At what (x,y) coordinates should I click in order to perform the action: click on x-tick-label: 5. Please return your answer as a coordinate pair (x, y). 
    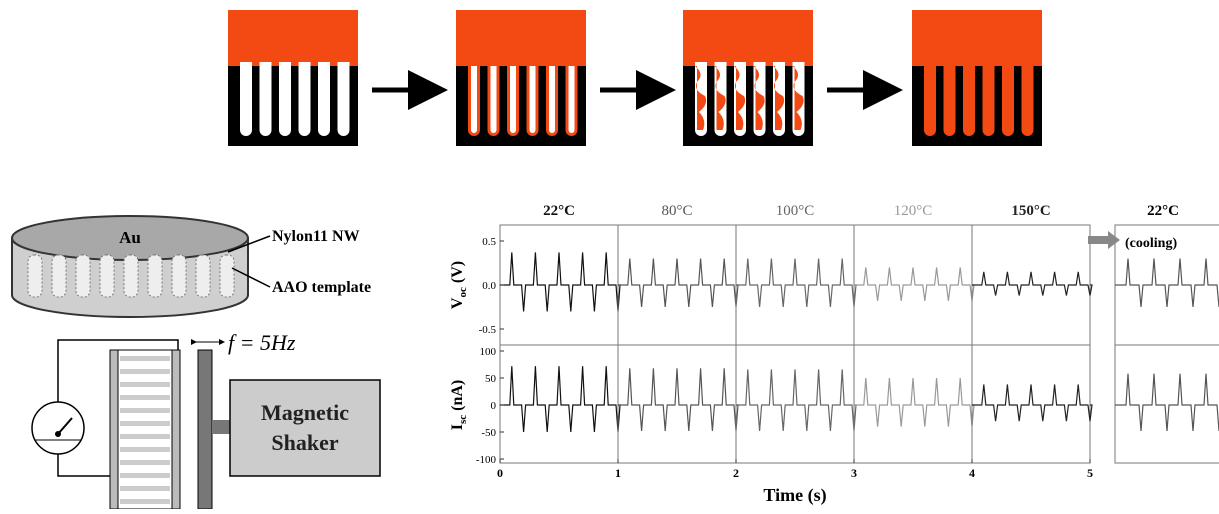
    Looking at the image, I should click on (1090, 473).